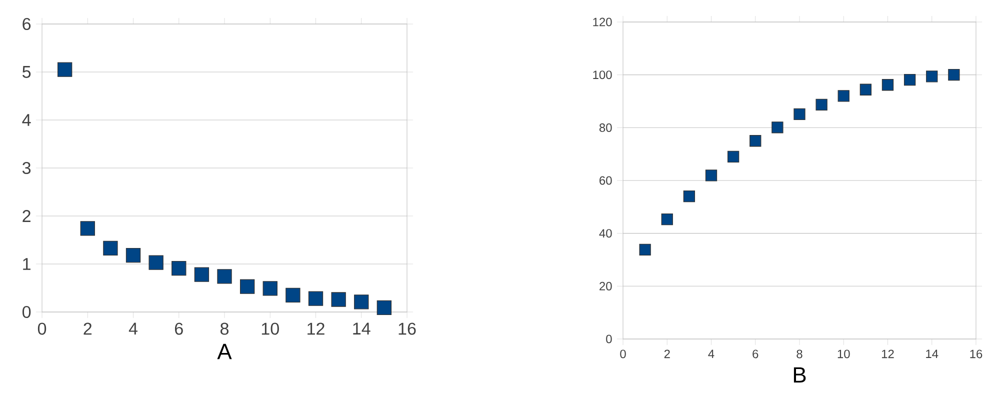 This screenshot has height=403, width=986. What do you see at coordinates (602, 75) in the screenshot?
I see `y-tick-label: 100` at bounding box center [602, 75].